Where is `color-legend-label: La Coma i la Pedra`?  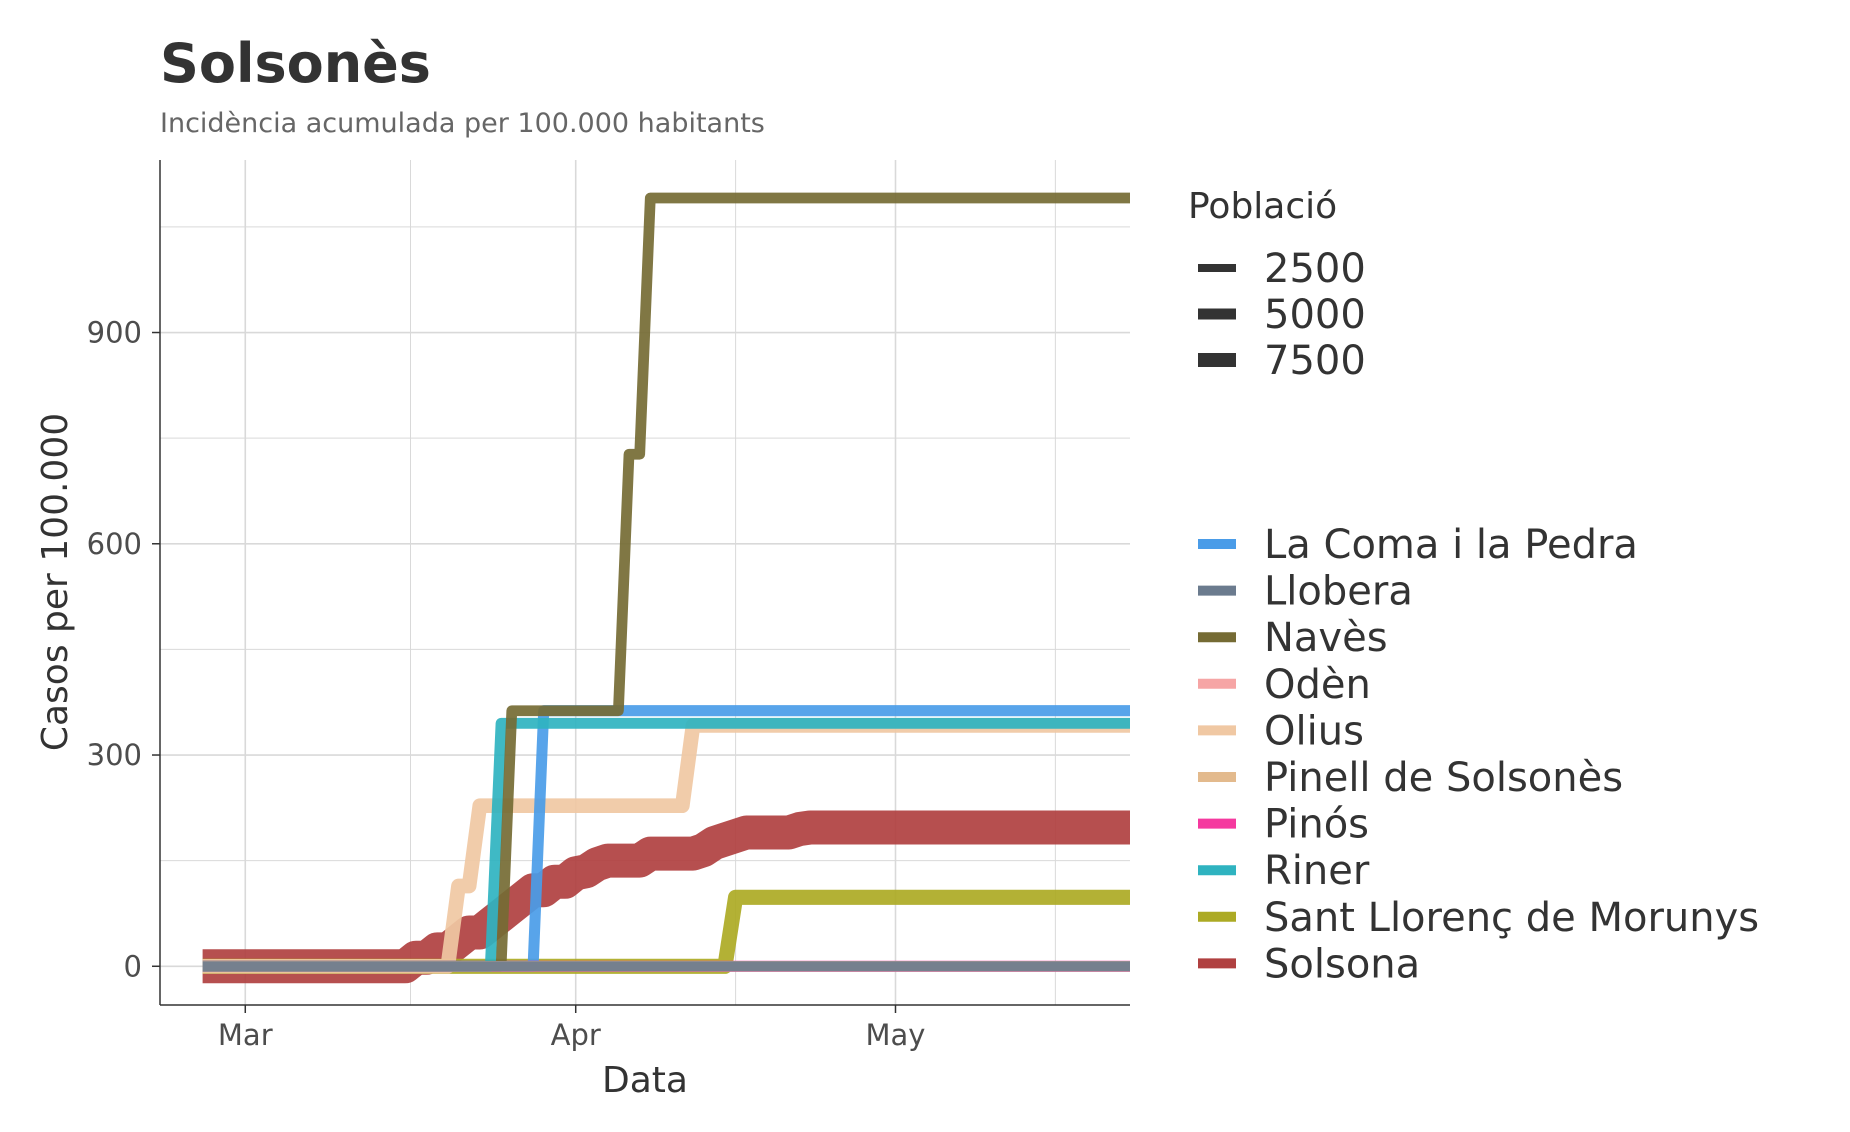
color-legend-label: La Coma i la Pedra is located at coordinates (1451, 545).